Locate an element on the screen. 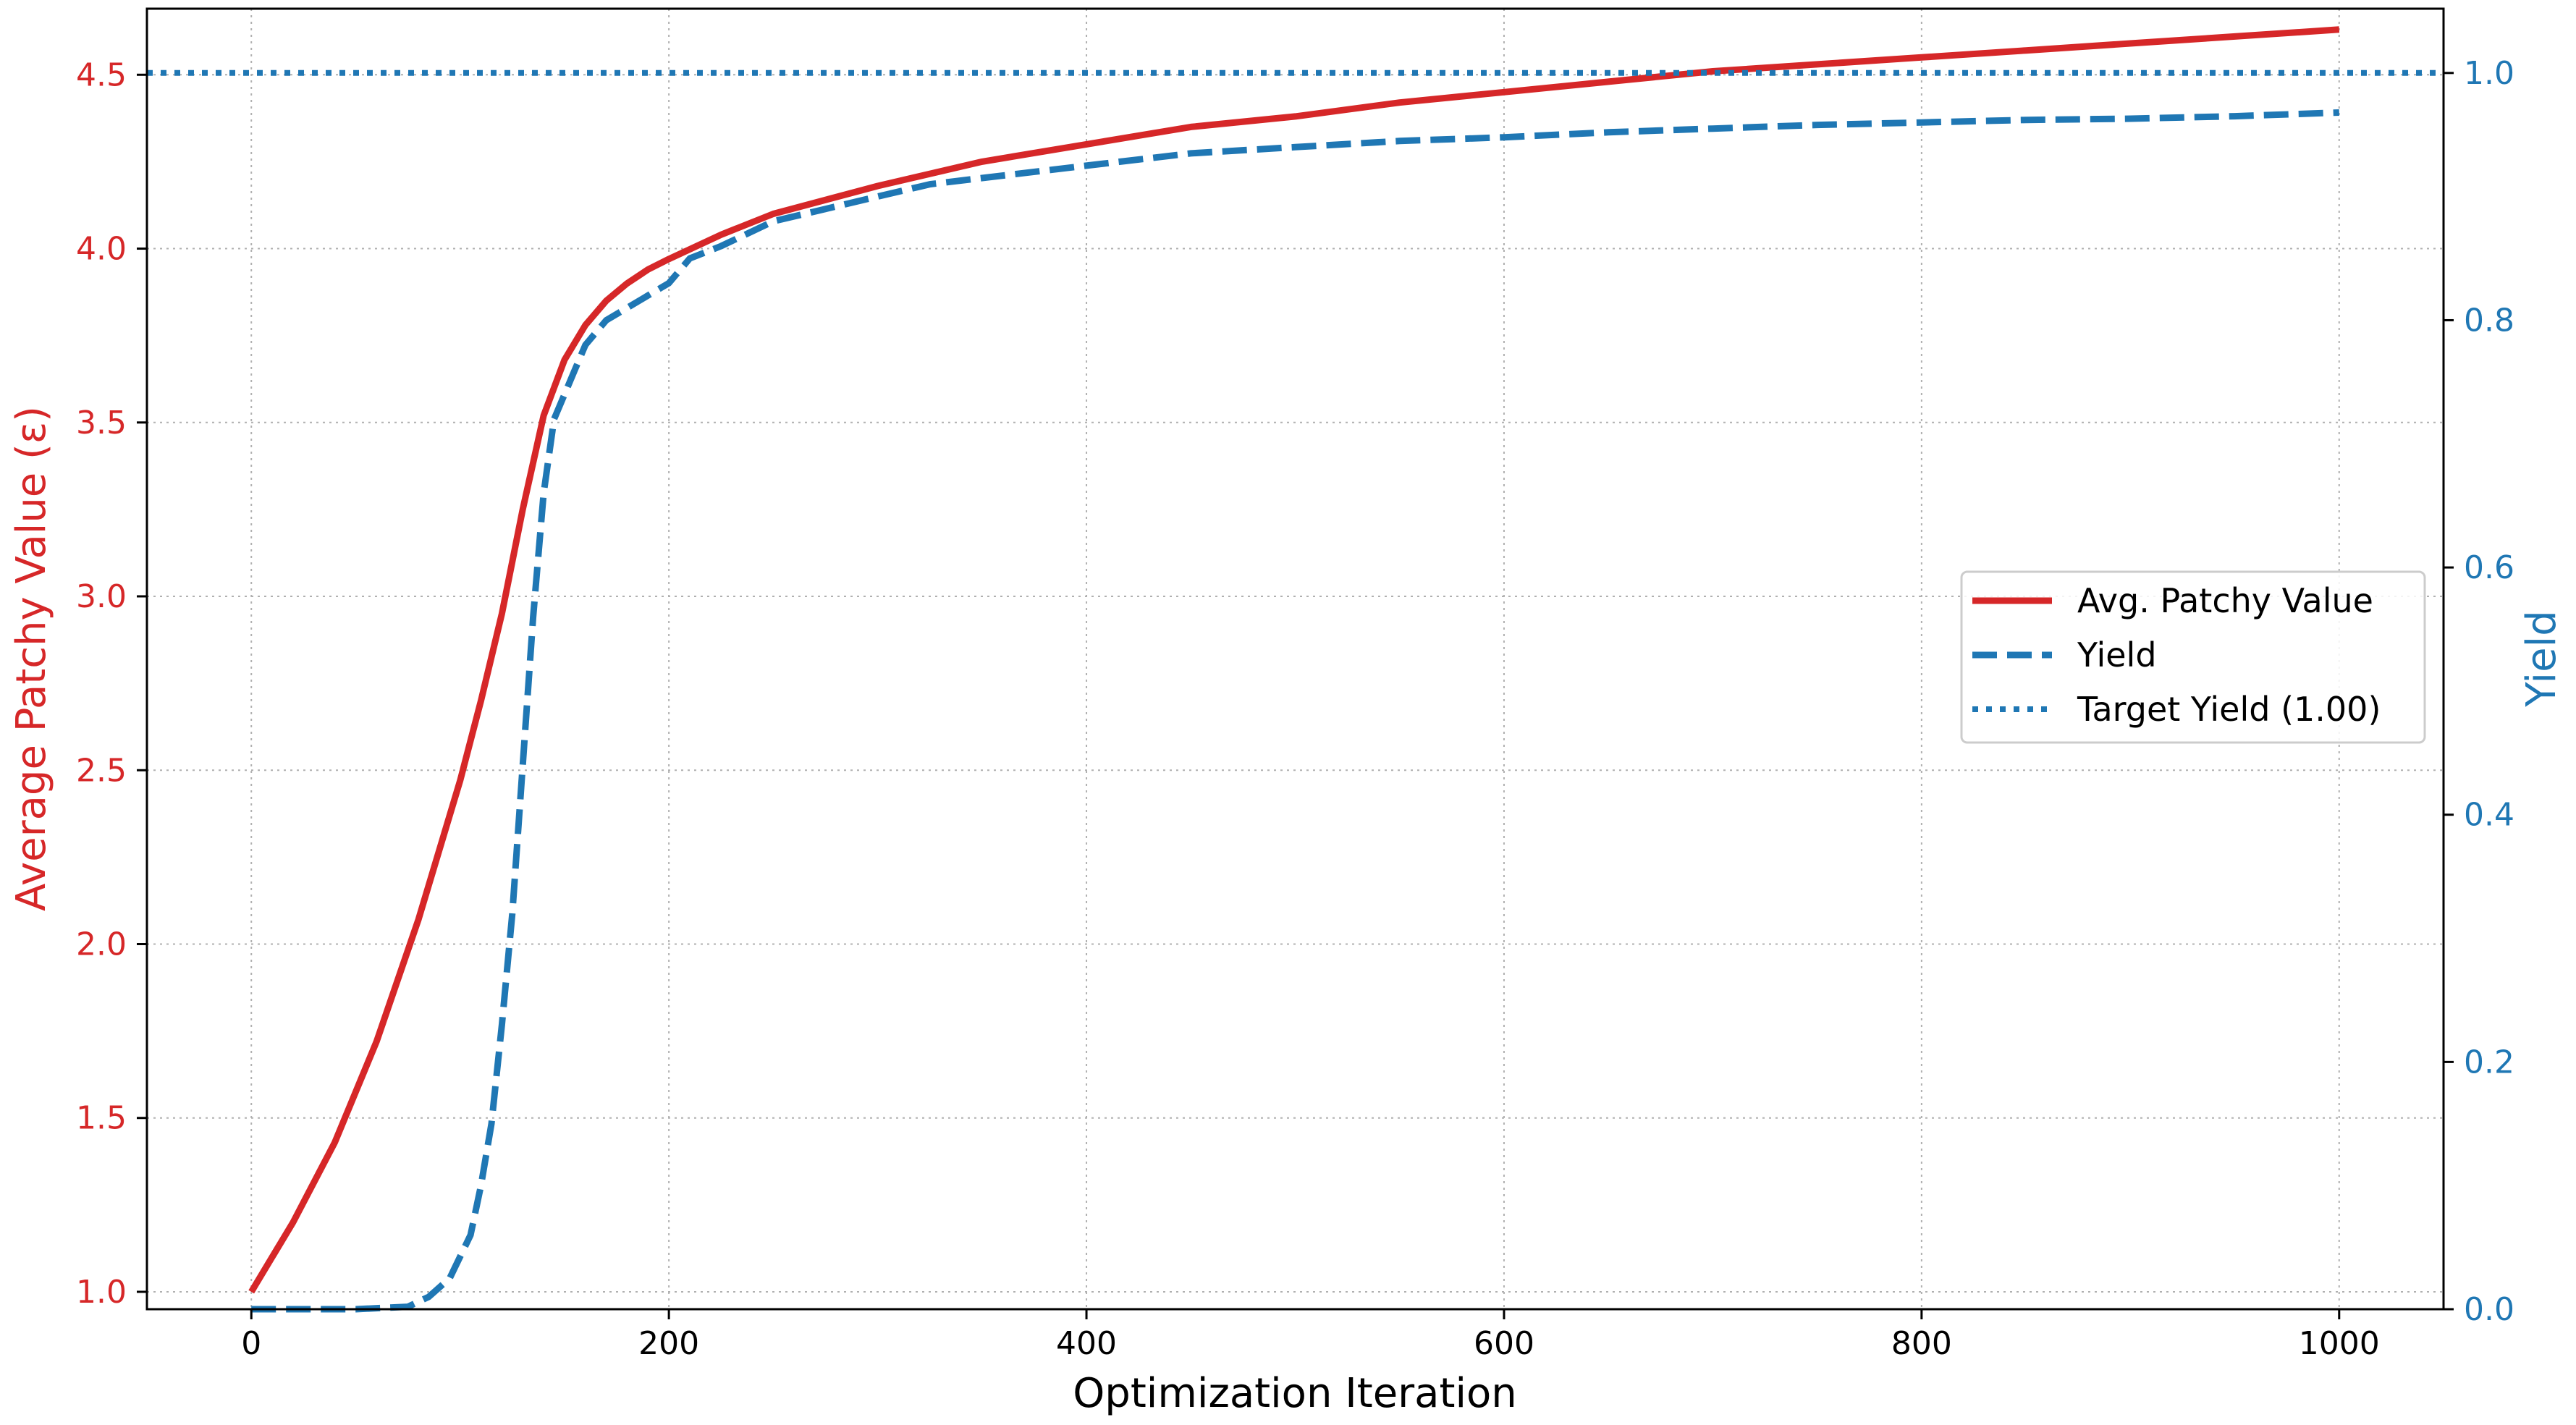  legend-box is located at coordinates (2193, 657).